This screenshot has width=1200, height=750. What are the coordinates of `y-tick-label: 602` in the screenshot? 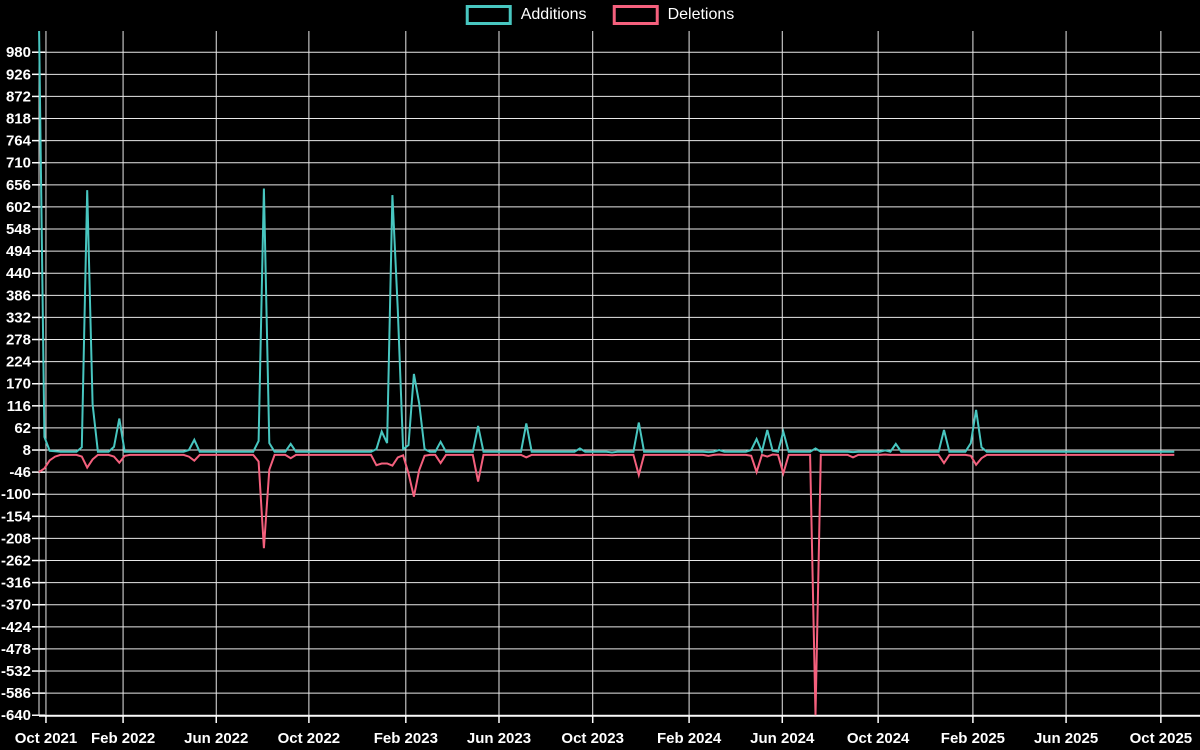 It's located at (18, 207).